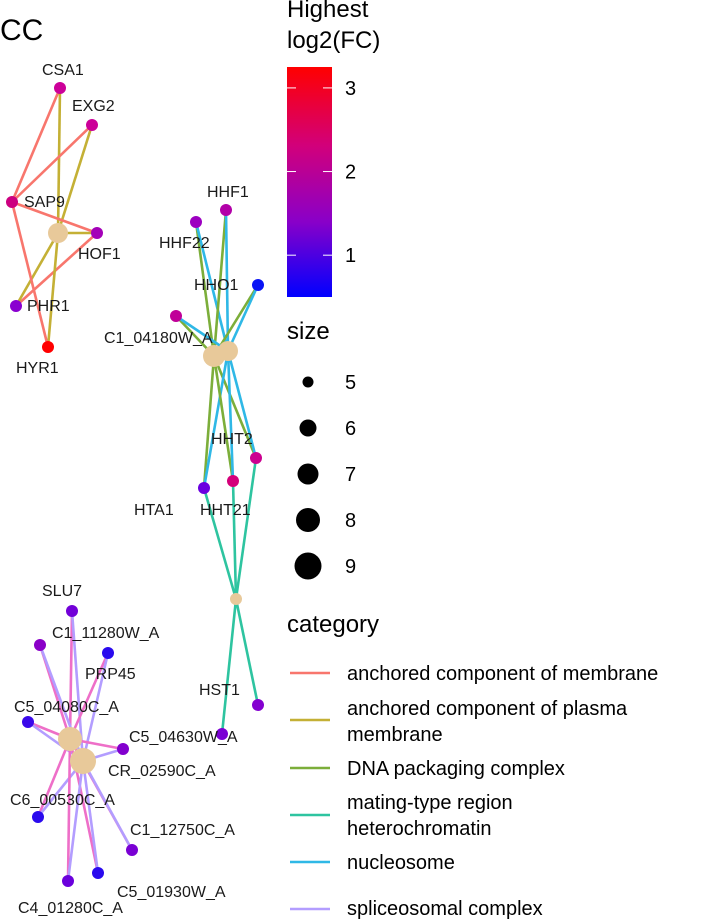 This screenshot has height=921, width=720. I want to click on fc-legend-title-line1: Highest, so click(328, 11).